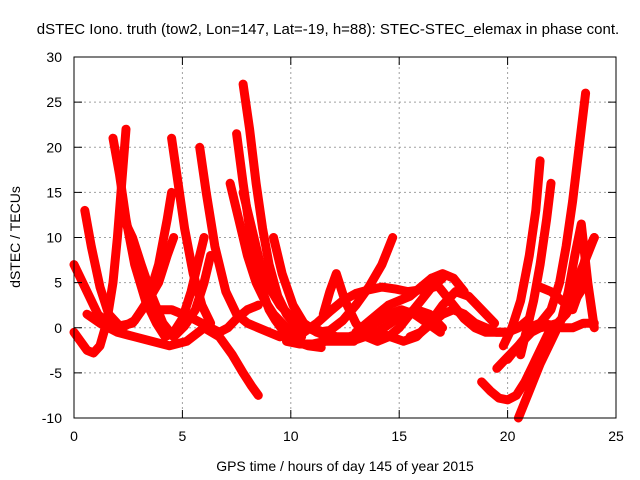 Image resolution: width=640 pixels, height=480 pixels. What do you see at coordinates (74, 436) in the screenshot?
I see `x-tick-label: 0` at bounding box center [74, 436].